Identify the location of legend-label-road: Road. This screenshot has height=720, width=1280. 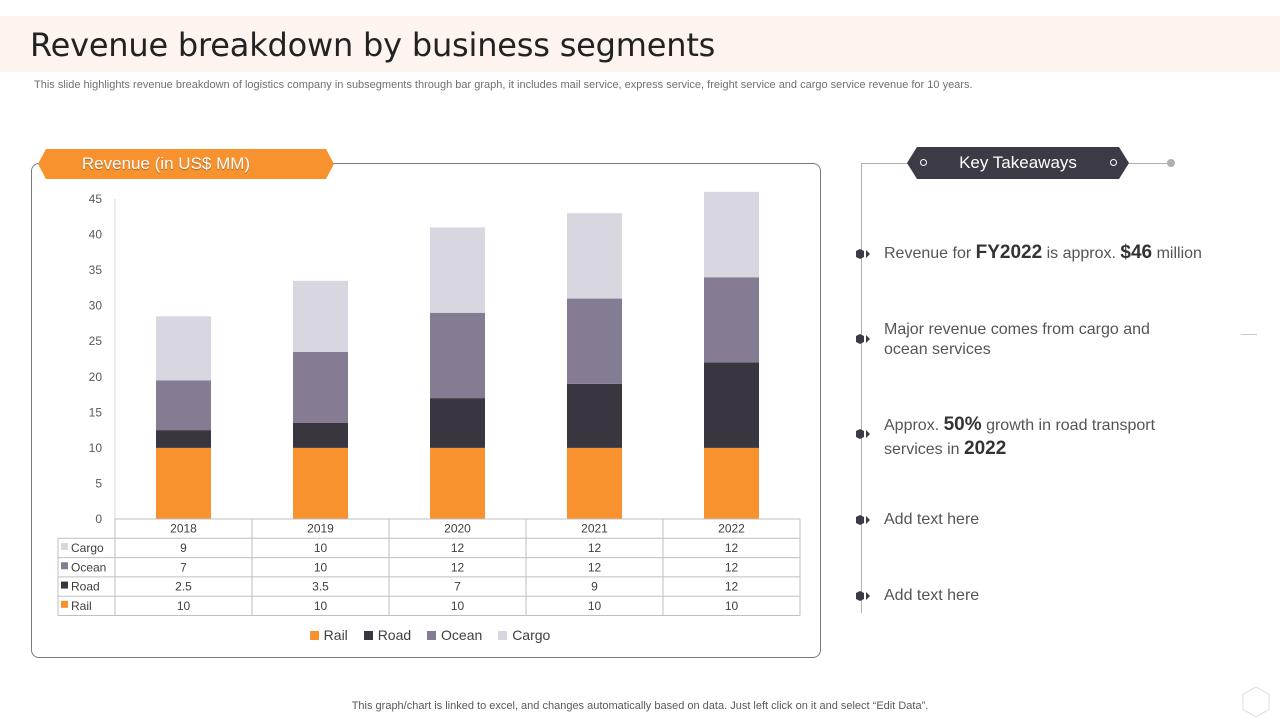
(394, 635).